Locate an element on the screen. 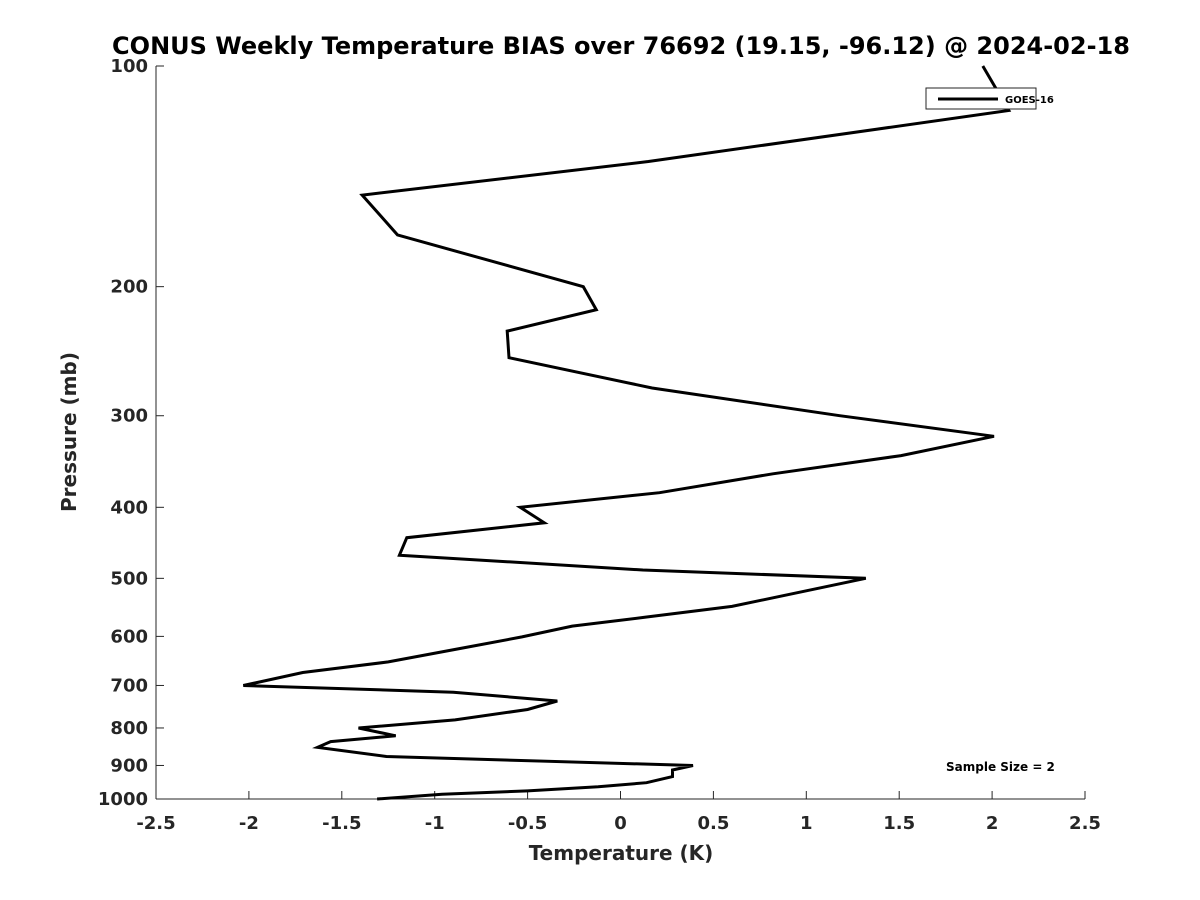 The image size is (1200, 900). x-tick-label: -2 is located at coordinates (249, 823).